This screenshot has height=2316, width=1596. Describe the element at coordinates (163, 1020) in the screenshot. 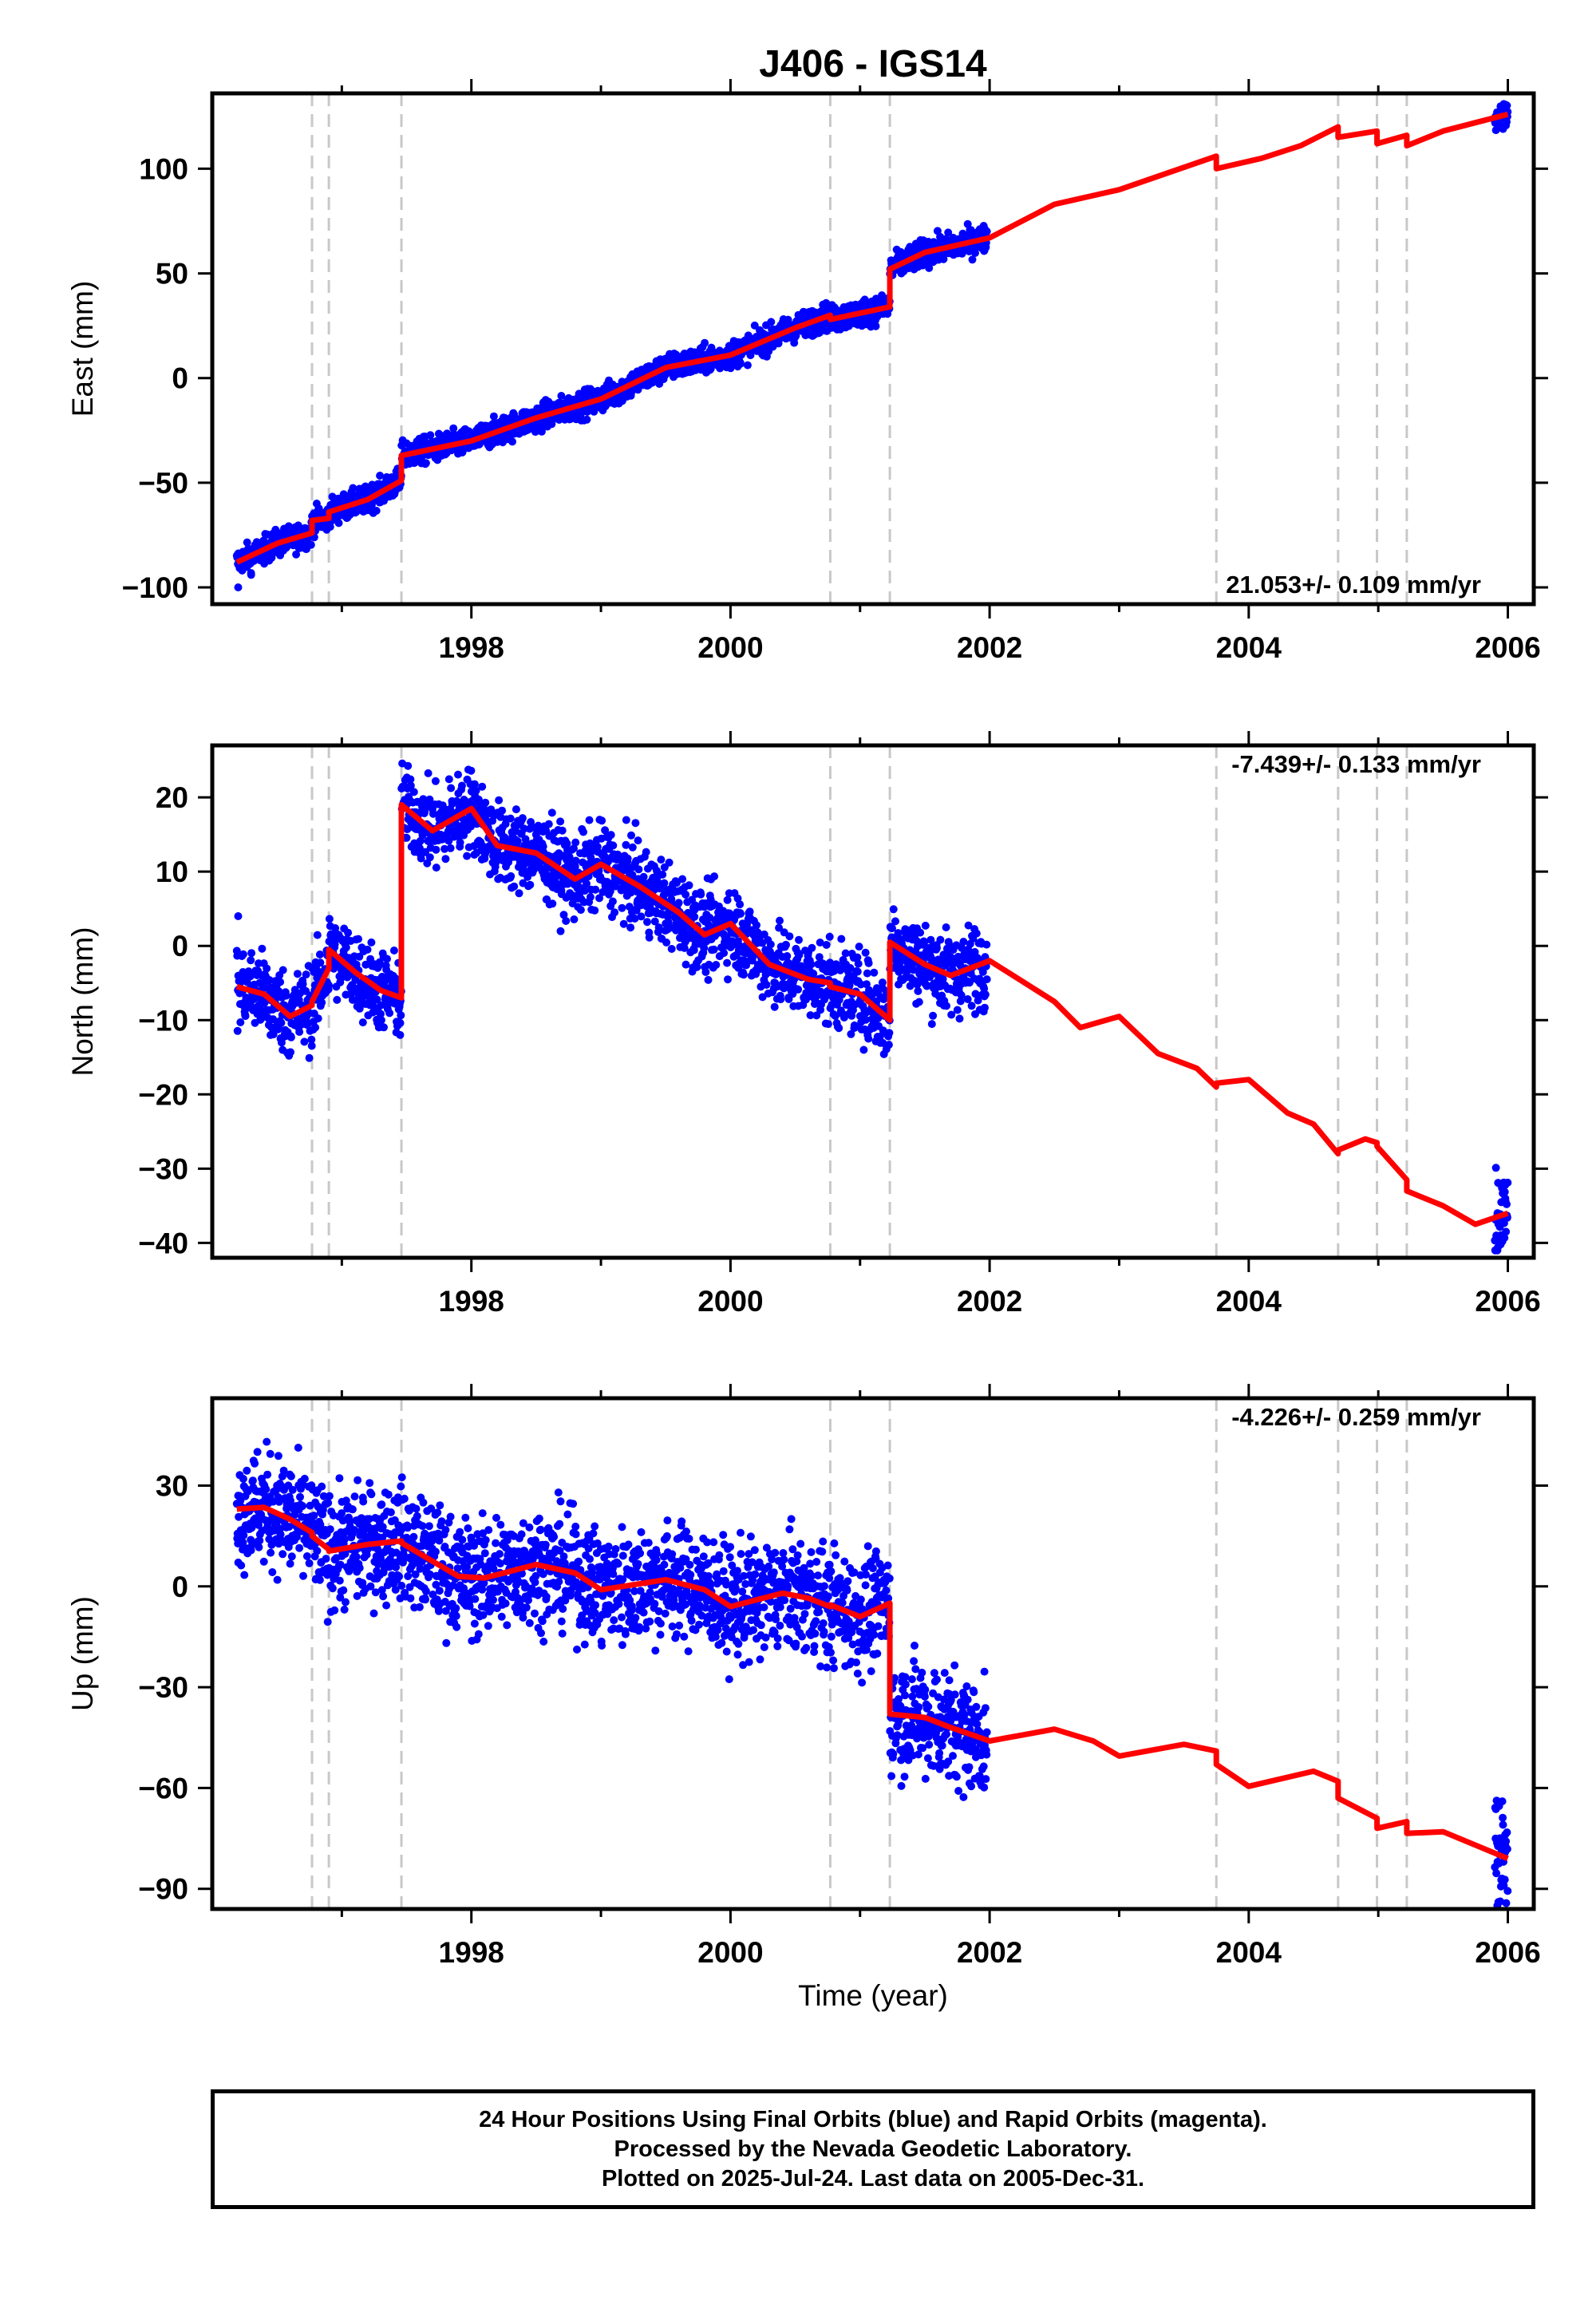

I see `y-tick-label: −10` at that location.